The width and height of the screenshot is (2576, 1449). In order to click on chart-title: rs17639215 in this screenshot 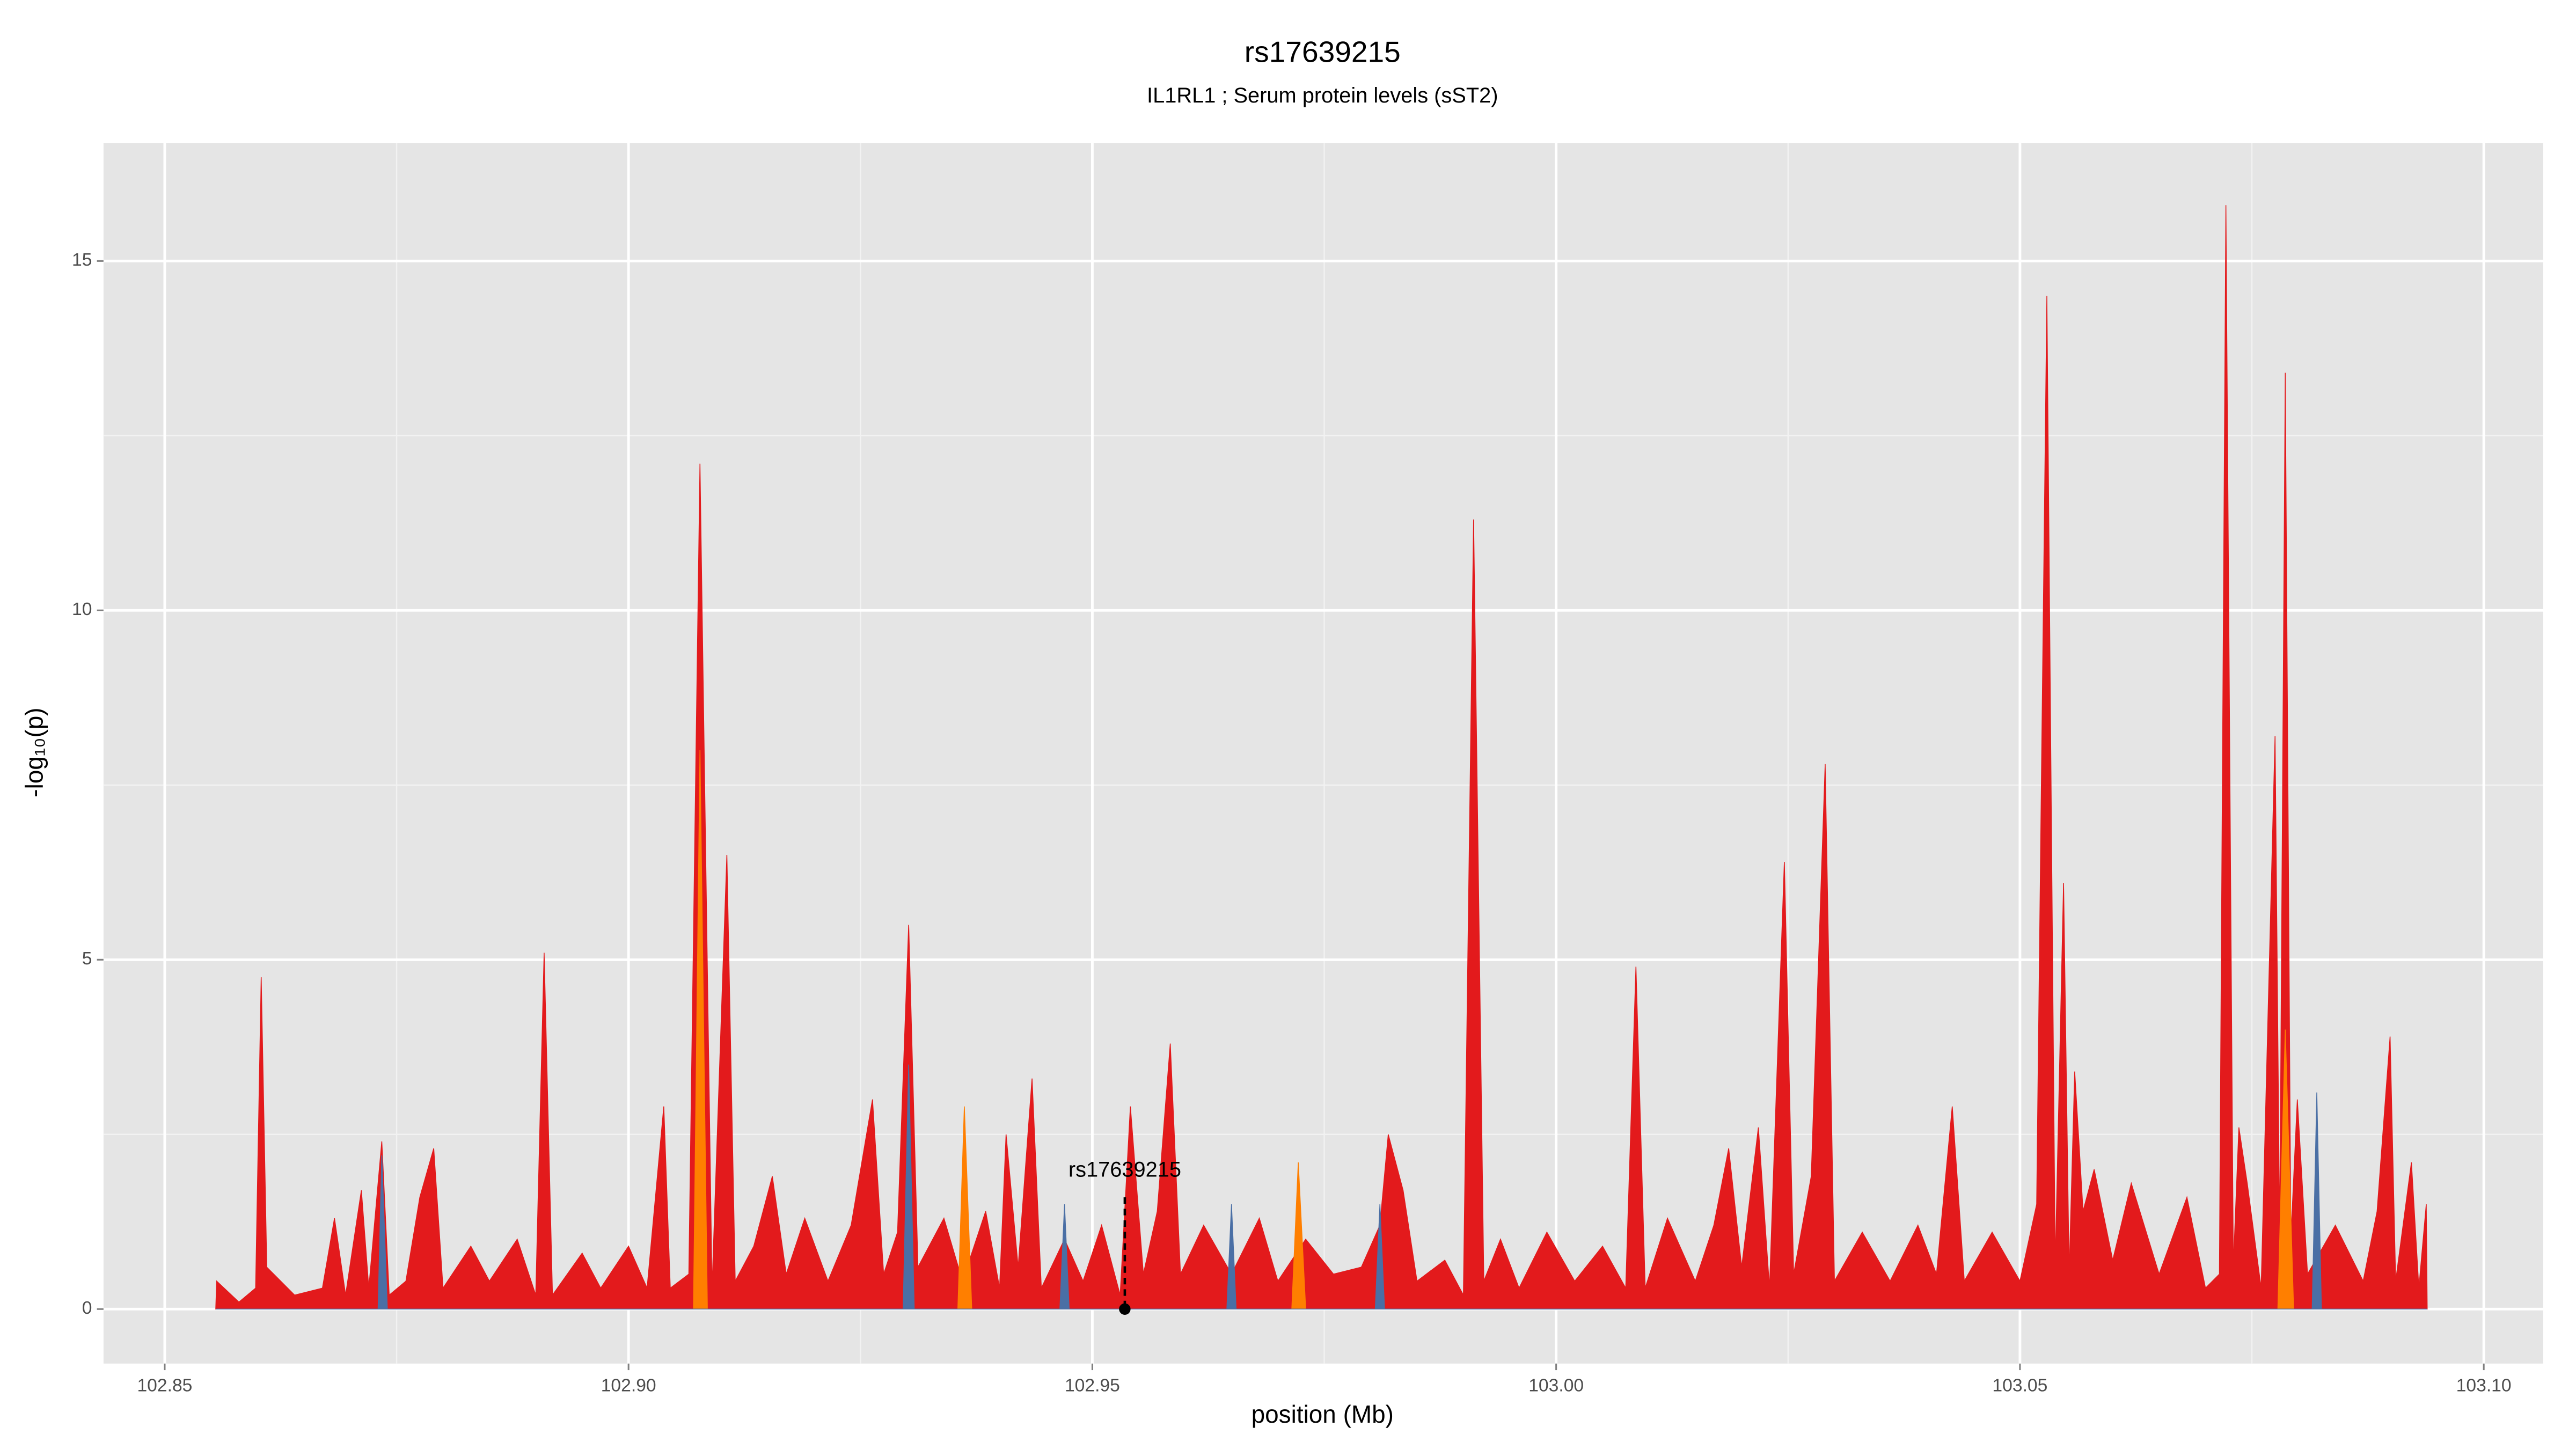, I will do `click(1323, 52)`.